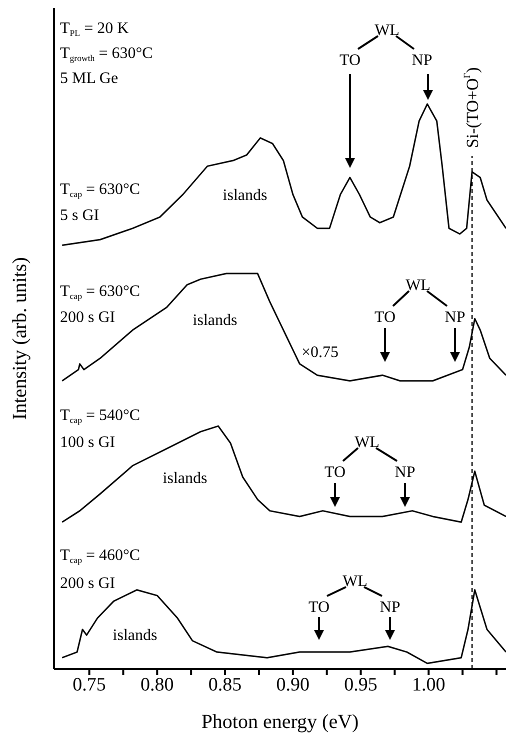  What do you see at coordinates (88, 442) in the screenshot?
I see `annotation: 100 s GI` at bounding box center [88, 442].